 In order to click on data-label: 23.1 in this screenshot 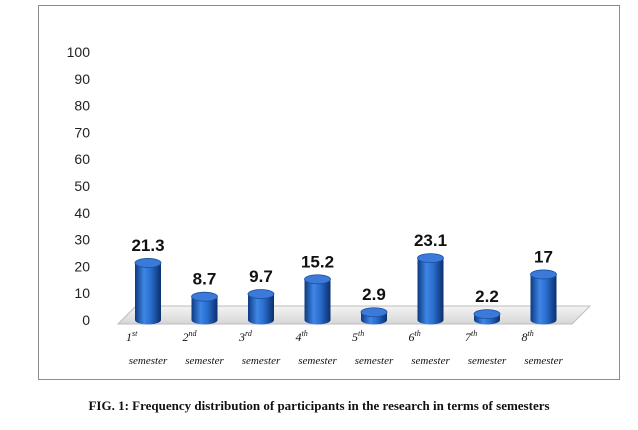, I will do `click(430, 240)`.